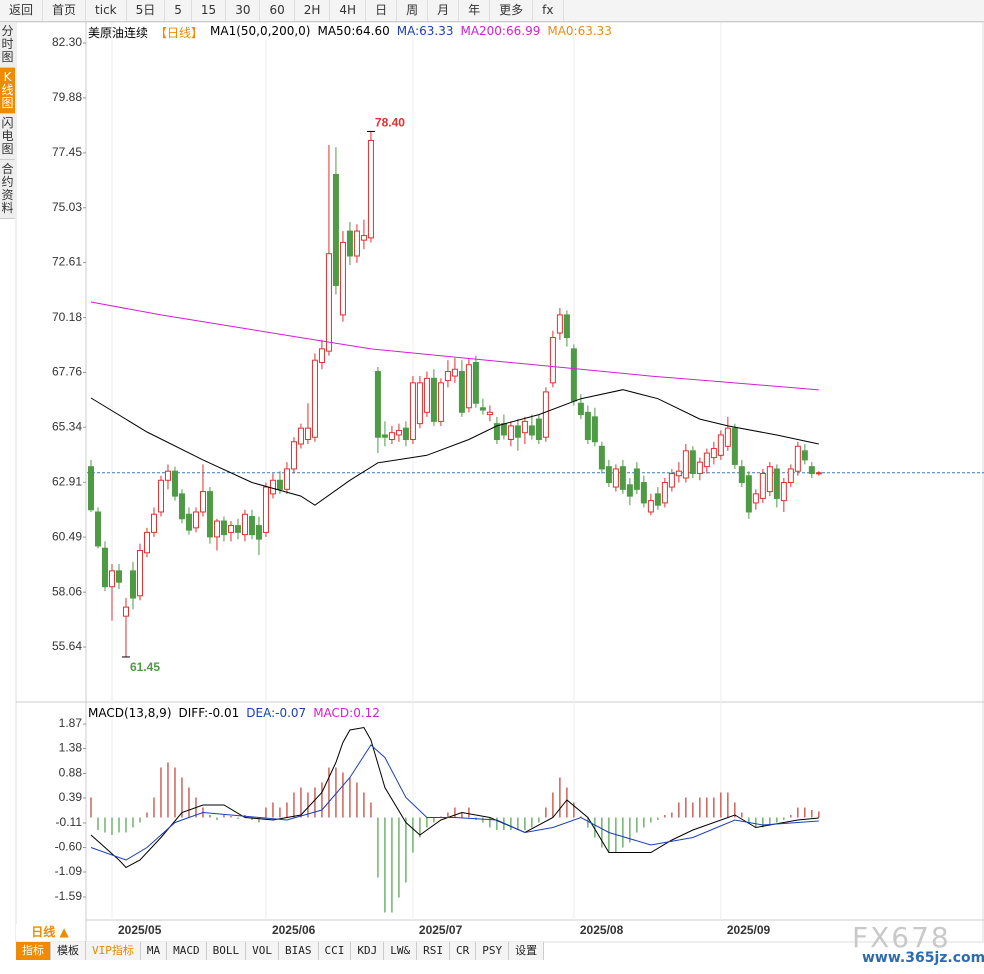 Image resolution: width=984 pixels, height=974 pixels. What do you see at coordinates (313, 10) in the screenshot?
I see `toolbar-button: 2H` at bounding box center [313, 10].